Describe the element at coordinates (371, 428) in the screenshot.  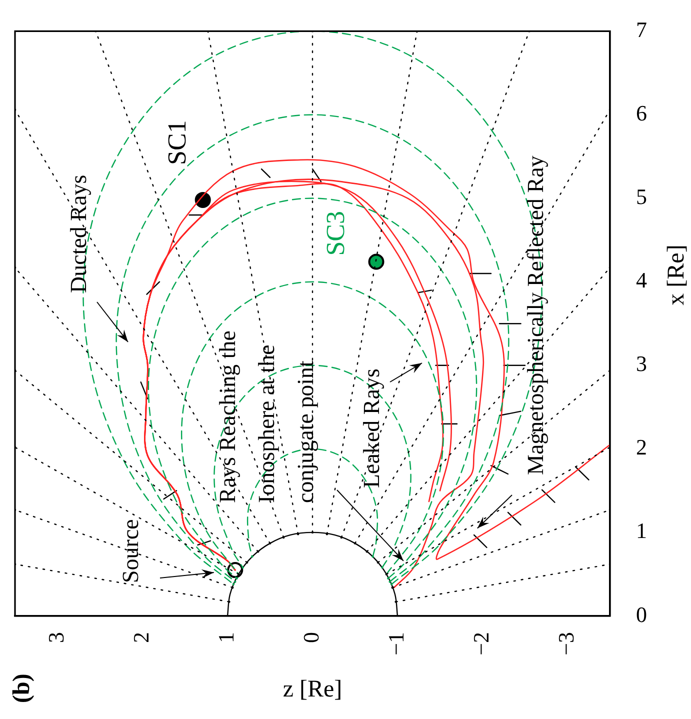
I see `annotation: Leaked Rays` at that location.